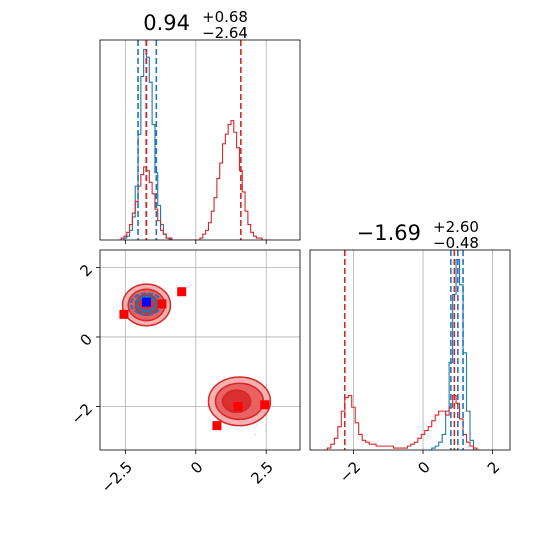 The width and height of the screenshot is (550, 550). What do you see at coordinates (166, 23) in the screenshot?
I see `title-x-value: 0.94` at bounding box center [166, 23].